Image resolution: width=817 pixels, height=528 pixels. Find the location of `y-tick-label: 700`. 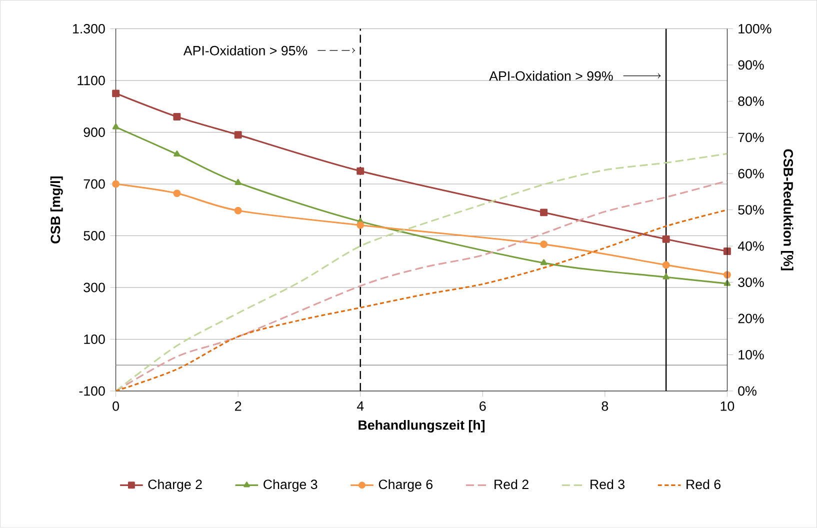

y-tick-label: 700 is located at coordinates (94, 184).